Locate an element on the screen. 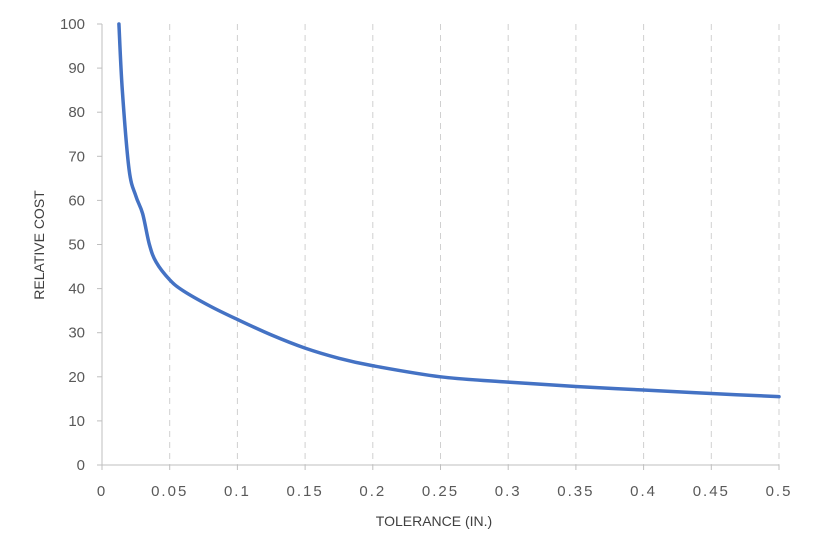  y-tick-label: 80 is located at coordinates (76, 112).